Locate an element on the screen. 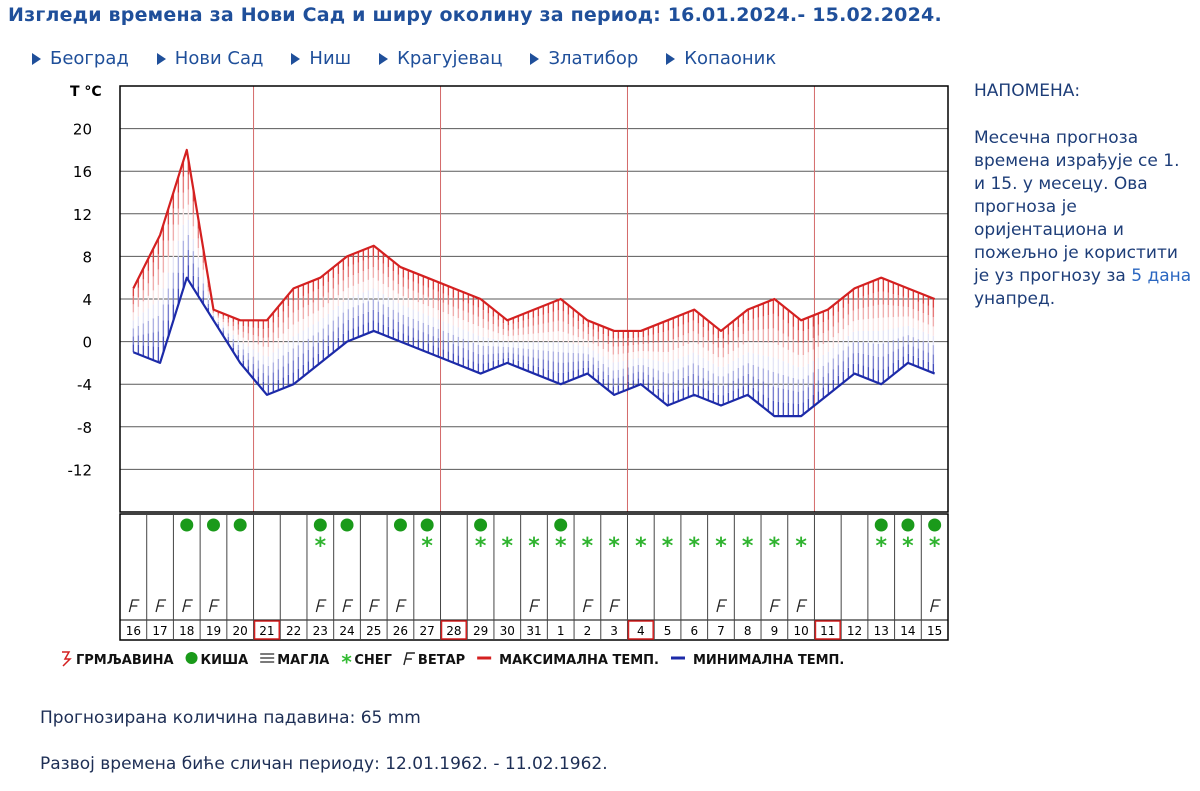 Image resolution: width=1200 pixels, height=791 pixels. day-label: 31 is located at coordinates (533, 631).